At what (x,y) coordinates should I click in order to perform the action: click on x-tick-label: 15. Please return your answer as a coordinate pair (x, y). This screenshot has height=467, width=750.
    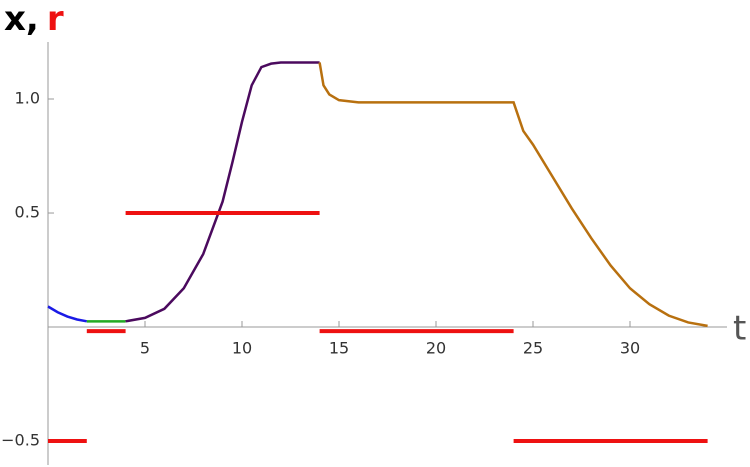
    Looking at the image, I should click on (339, 348).